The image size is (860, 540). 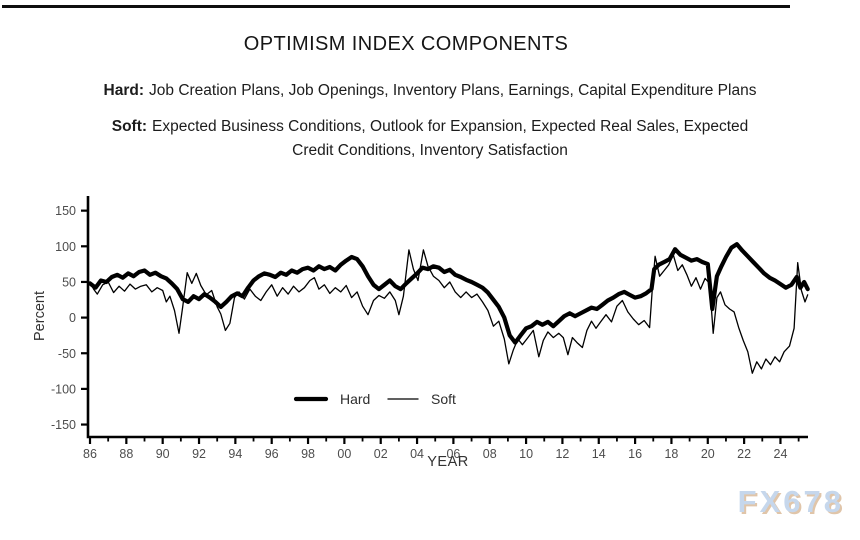 I want to click on soft-label: Soft:, so click(x=129, y=126).